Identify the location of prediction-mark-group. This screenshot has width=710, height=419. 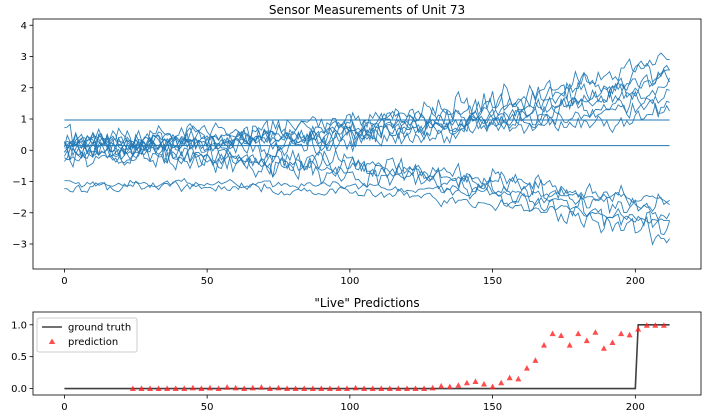
(367, 356).